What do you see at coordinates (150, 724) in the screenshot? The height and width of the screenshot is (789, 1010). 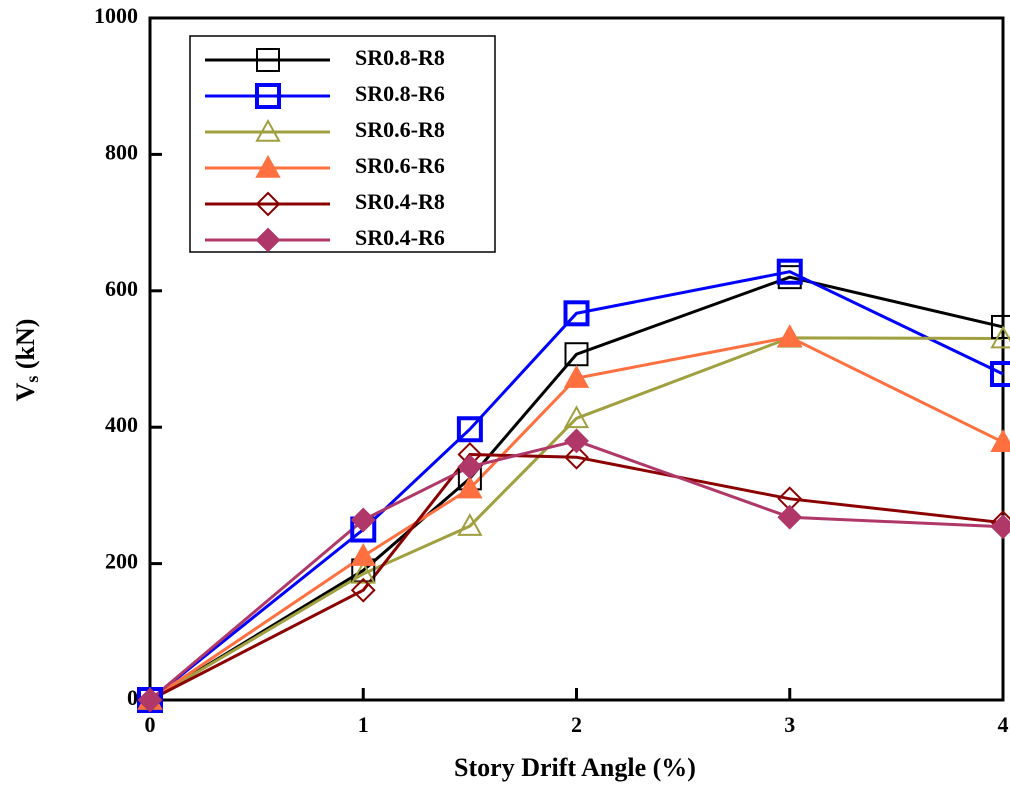 I see `x-tick-label: 0` at bounding box center [150, 724].